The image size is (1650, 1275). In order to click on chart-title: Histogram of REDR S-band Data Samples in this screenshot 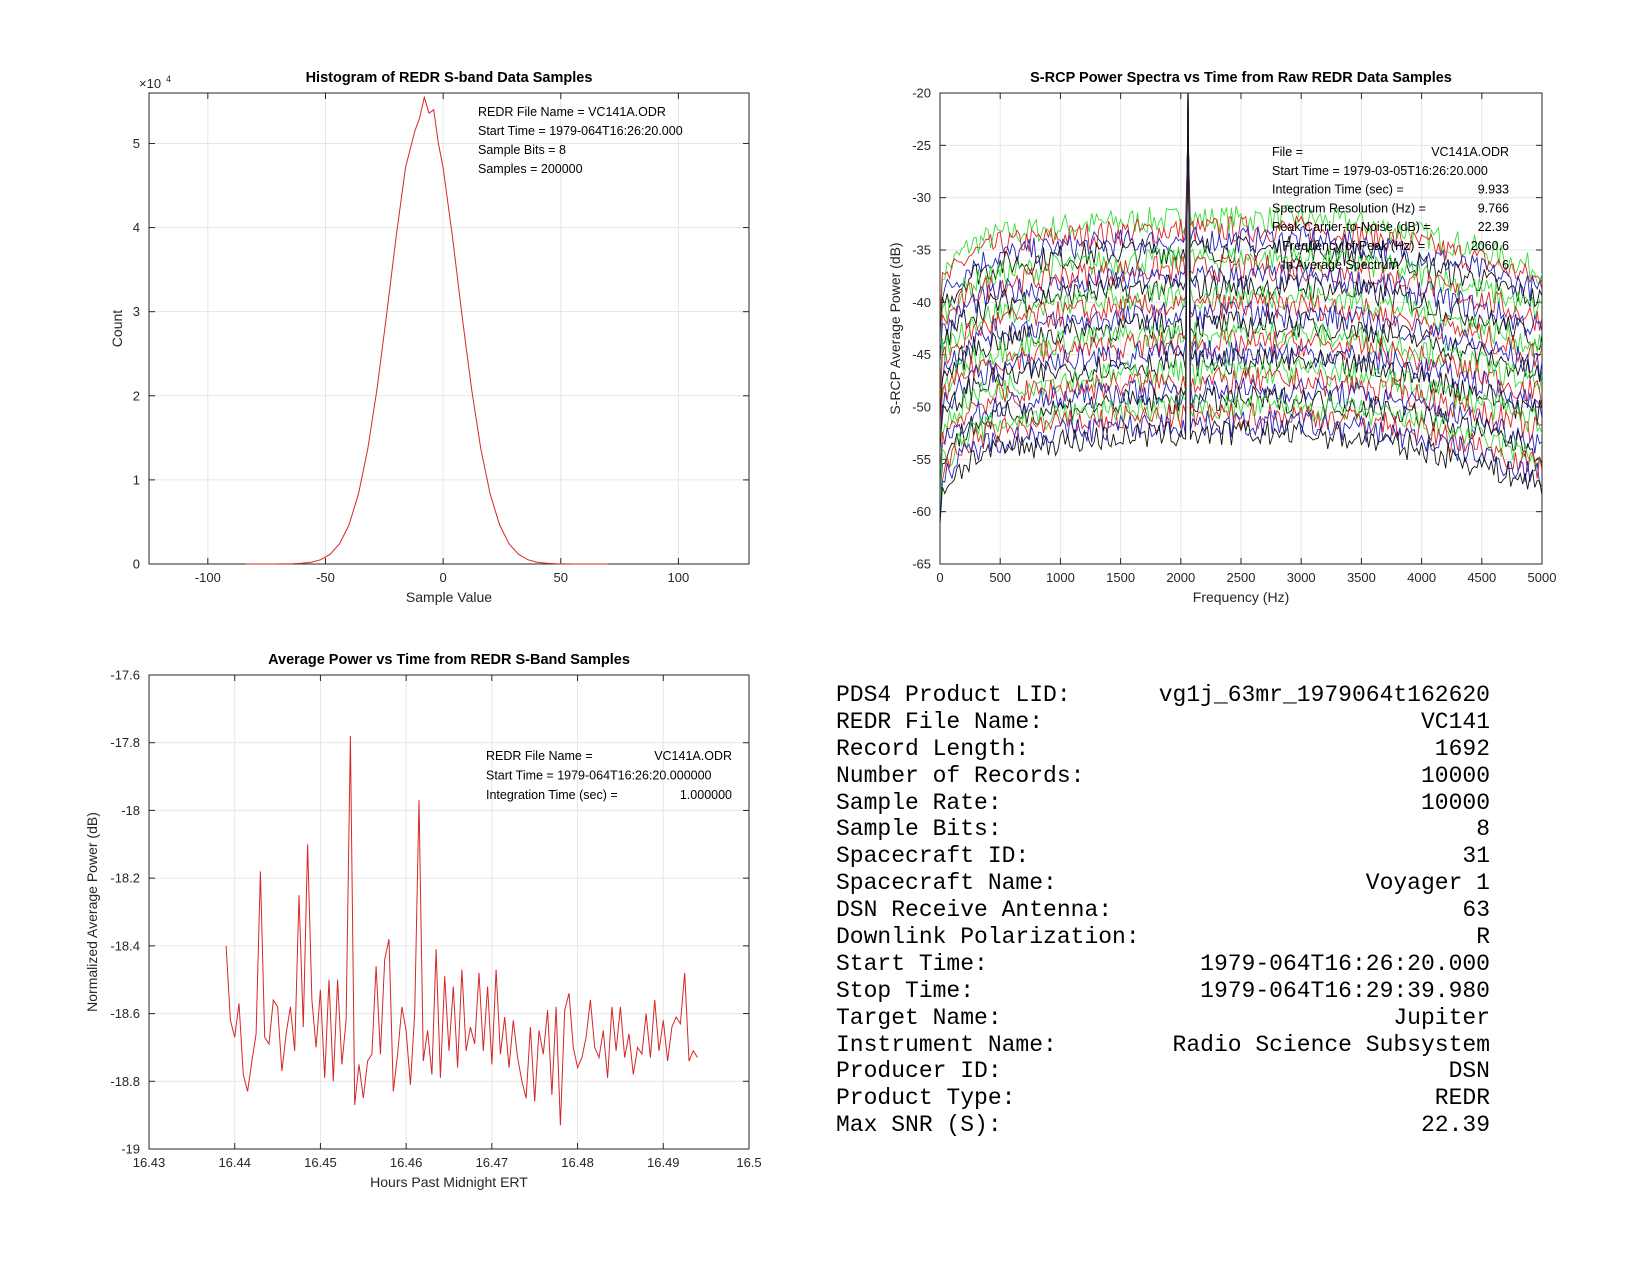, I will do `click(449, 78)`.